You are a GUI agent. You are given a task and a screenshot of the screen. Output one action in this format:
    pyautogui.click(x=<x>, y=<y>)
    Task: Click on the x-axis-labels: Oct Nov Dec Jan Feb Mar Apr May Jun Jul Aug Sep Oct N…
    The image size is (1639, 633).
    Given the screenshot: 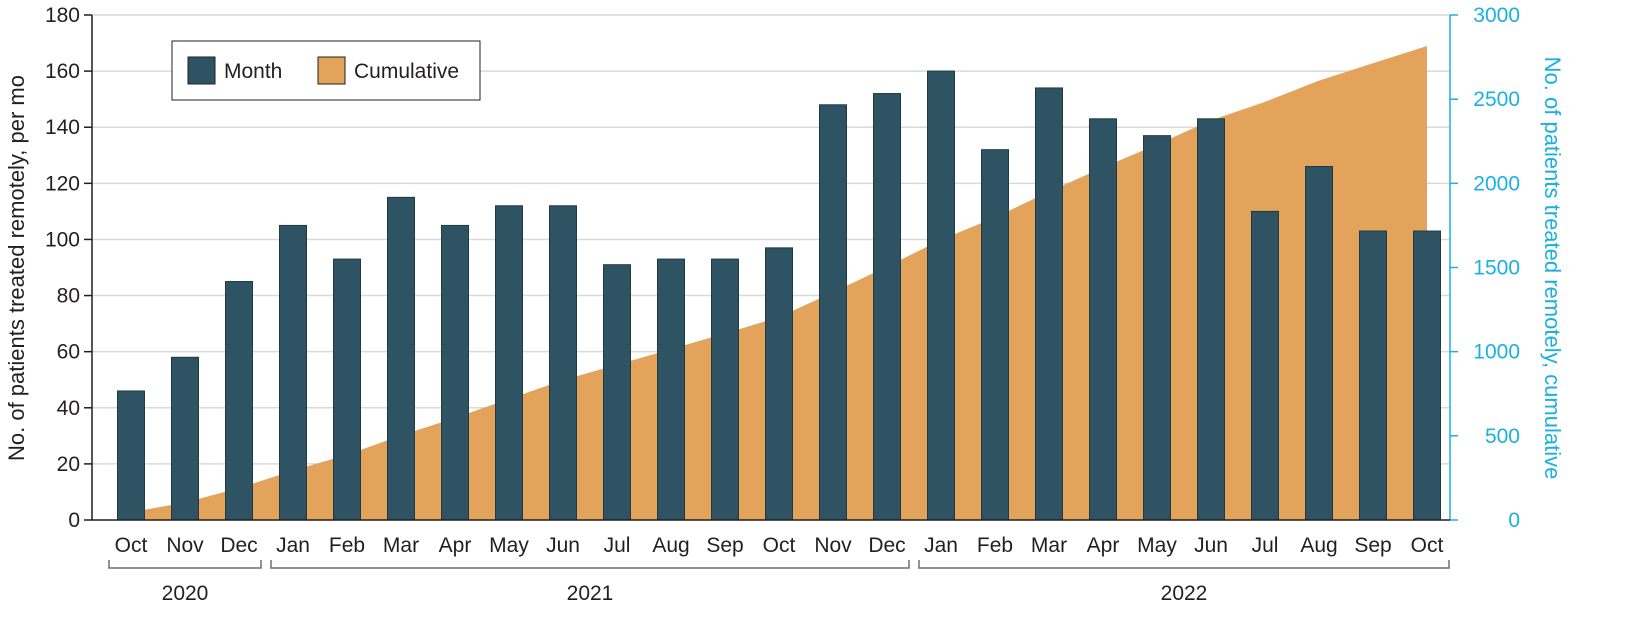 What is the action you would take?
    pyautogui.click(x=779, y=545)
    